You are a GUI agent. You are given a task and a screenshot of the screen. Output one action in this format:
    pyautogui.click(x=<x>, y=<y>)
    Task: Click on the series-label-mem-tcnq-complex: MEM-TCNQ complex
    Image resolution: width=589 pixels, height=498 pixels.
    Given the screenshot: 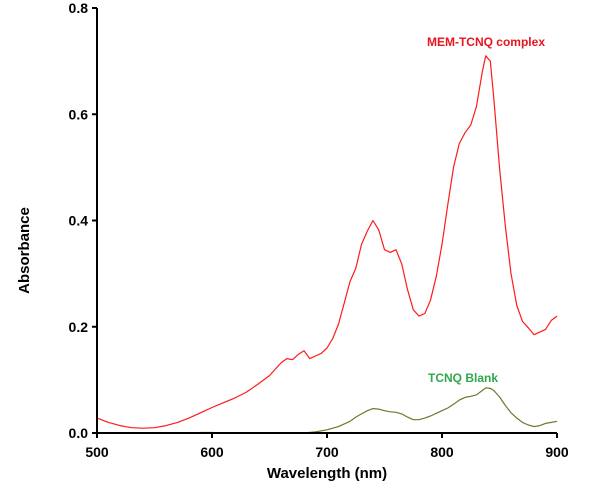 What is the action you would take?
    pyautogui.click(x=486, y=42)
    